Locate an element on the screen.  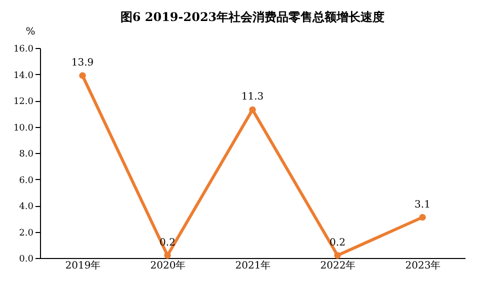
y-tick-label: 8.0 is located at coordinates (26, 155).